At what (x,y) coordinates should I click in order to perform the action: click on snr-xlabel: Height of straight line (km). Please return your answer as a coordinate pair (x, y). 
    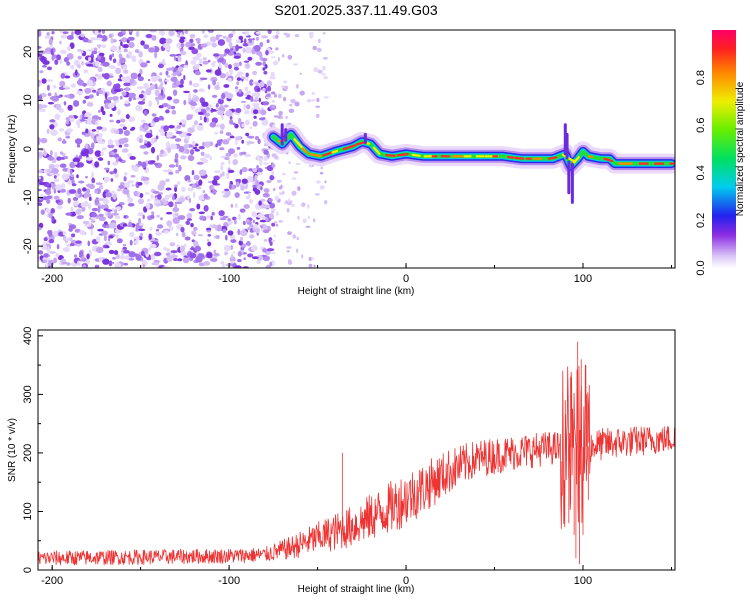
    Looking at the image, I should click on (356, 589).